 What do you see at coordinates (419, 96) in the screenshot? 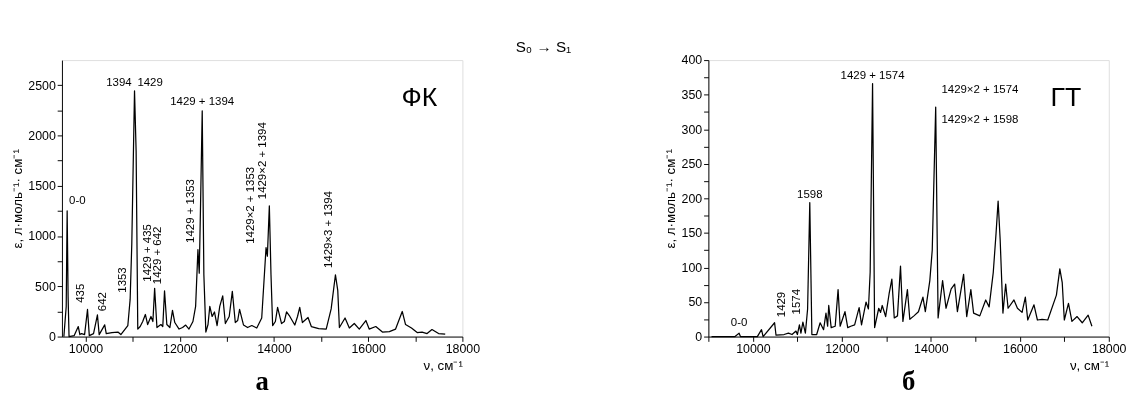
I see `annotation: ФК` at bounding box center [419, 96].